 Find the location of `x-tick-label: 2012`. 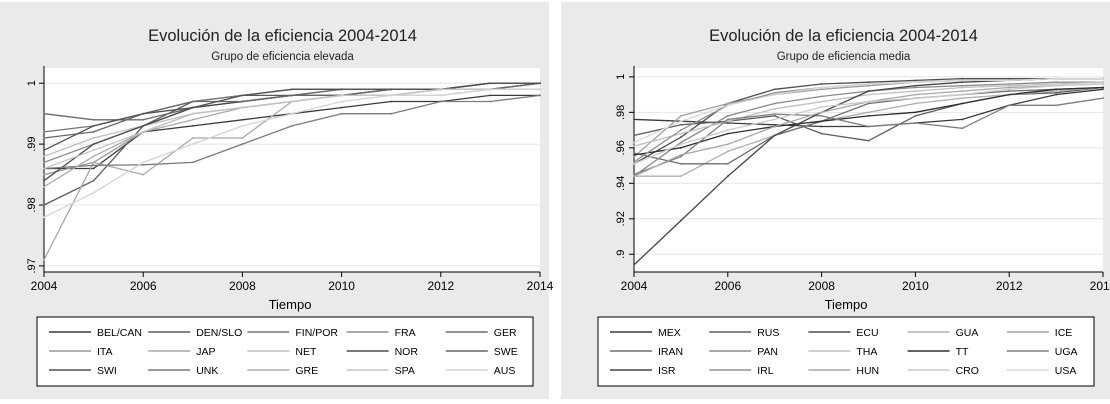

x-tick-label: 2012 is located at coordinates (440, 286).